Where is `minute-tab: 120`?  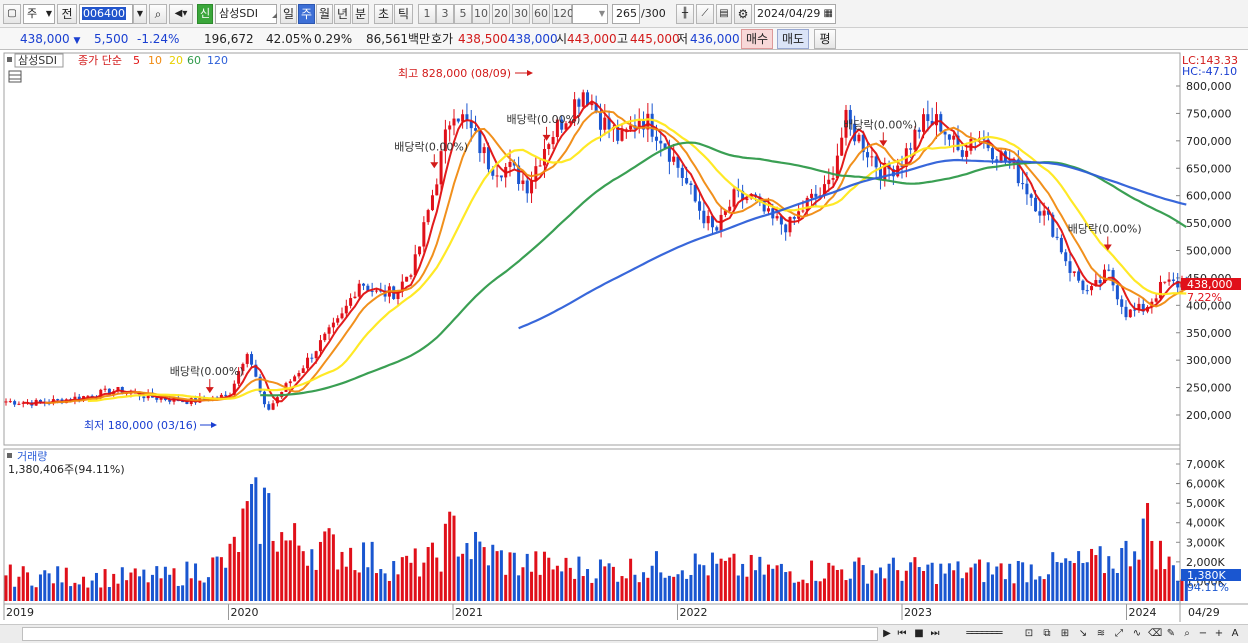 minute-tab: 120 is located at coordinates (563, 14).